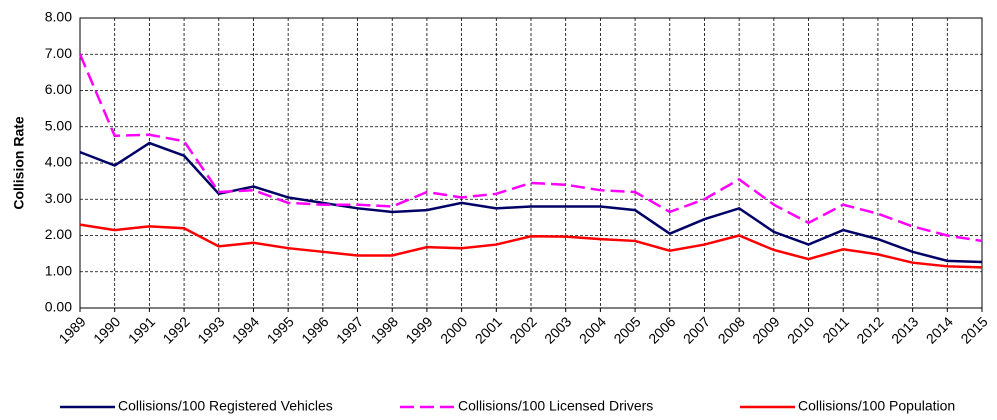 This screenshot has height=420, width=997. Describe the element at coordinates (453, 329) in the screenshot. I see `x-tick-label: 2000` at that location.